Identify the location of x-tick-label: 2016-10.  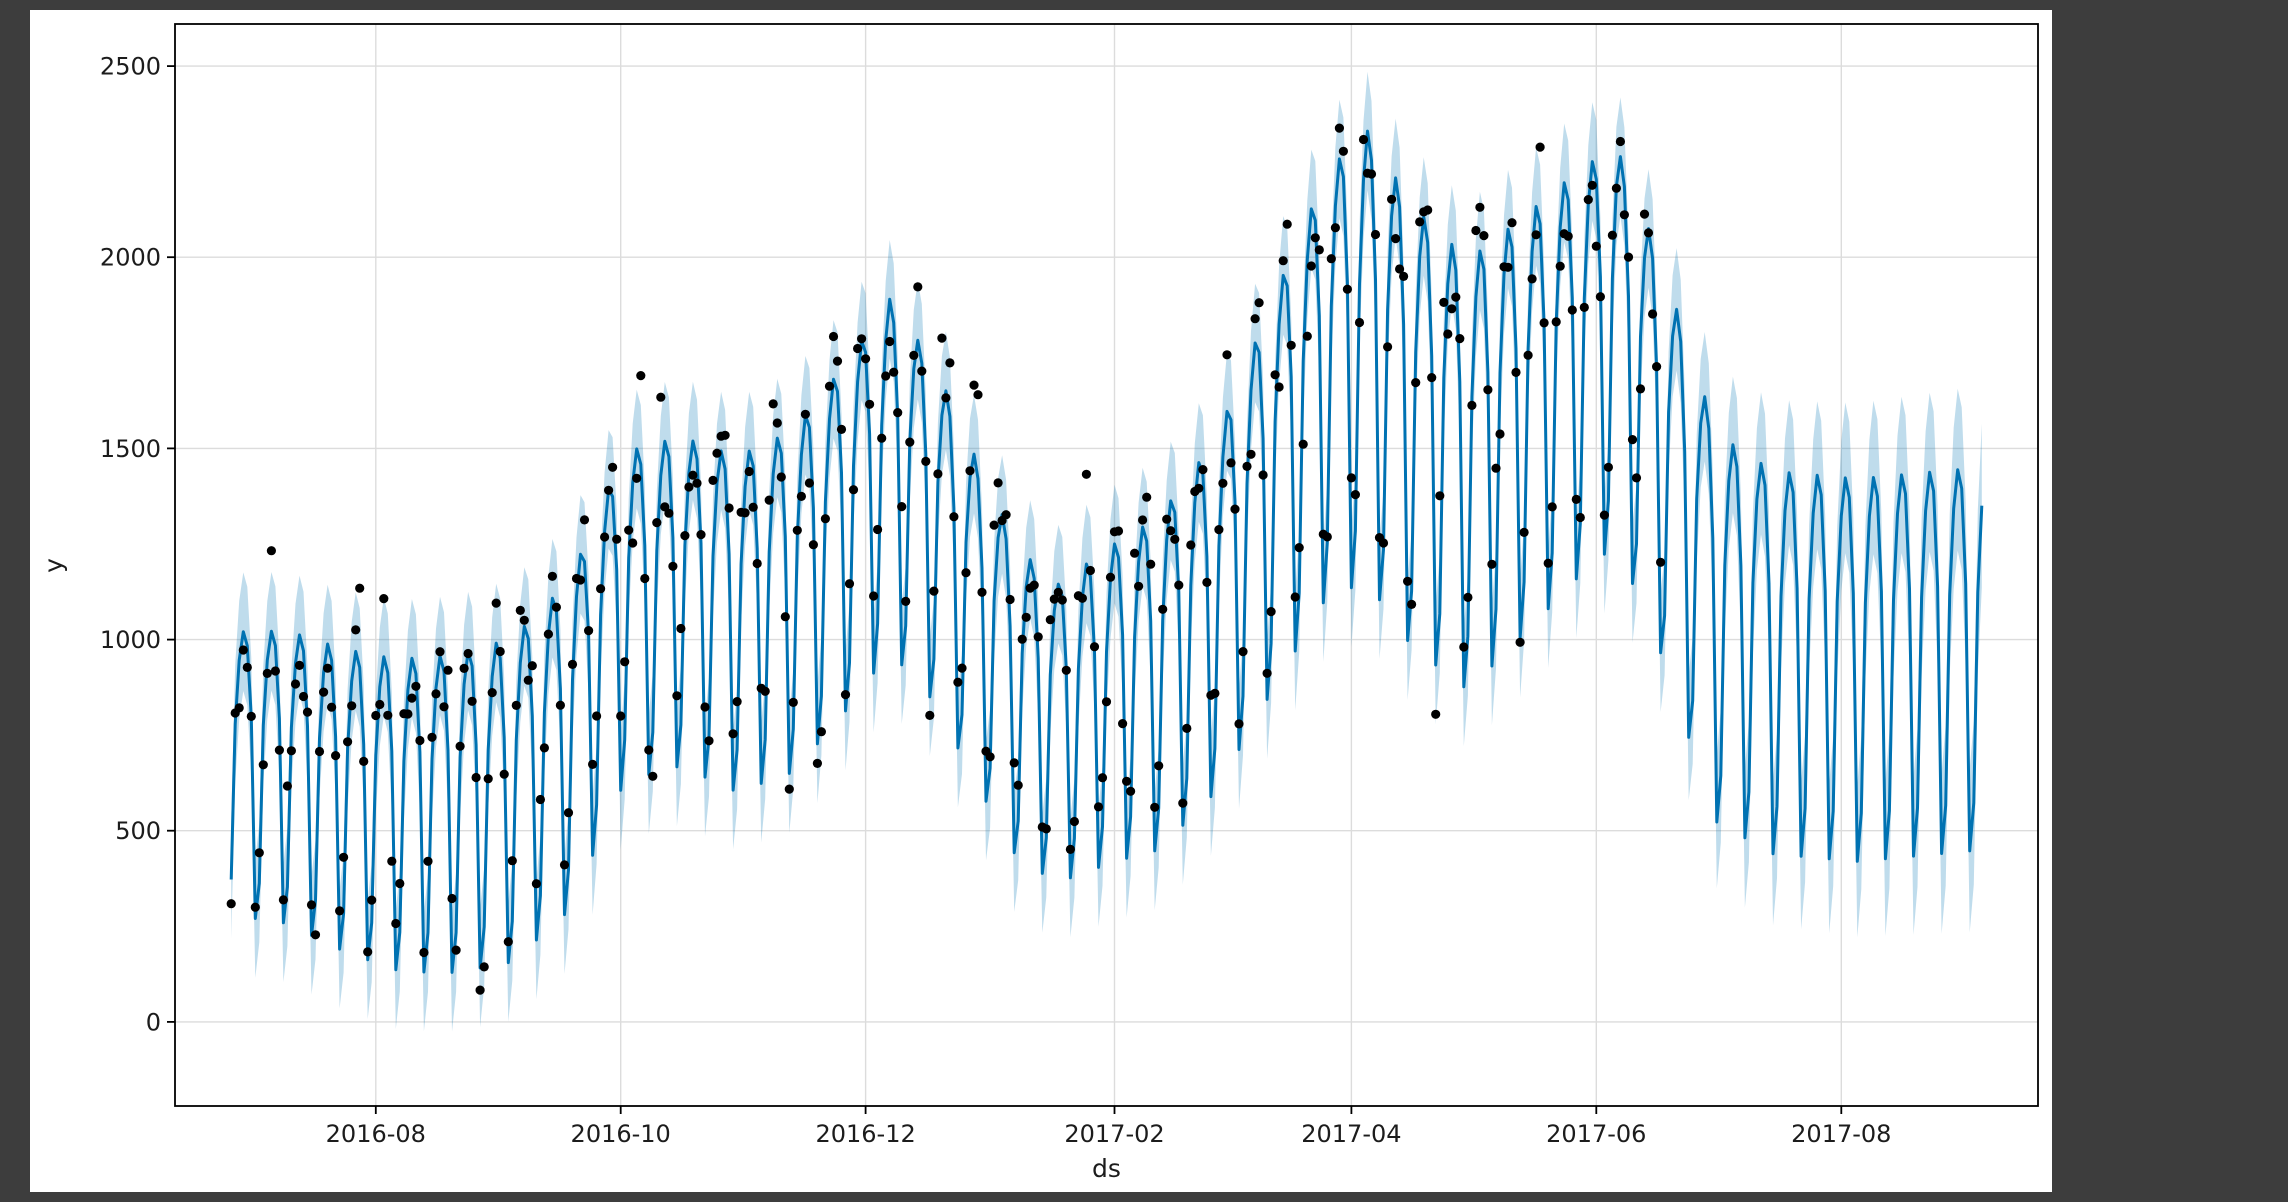
(621, 1134).